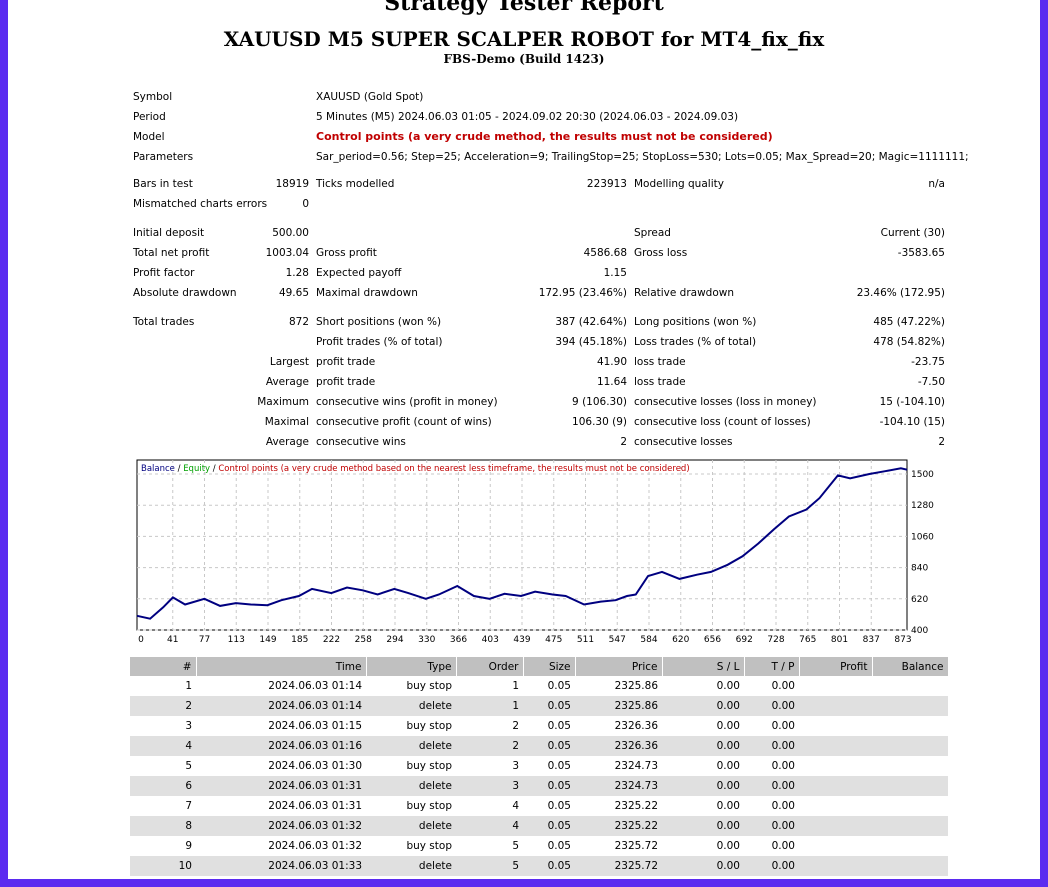  What do you see at coordinates (660, 382) in the screenshot?
I see `average-loss-label: loss trade` at bounding box center [660, 382].